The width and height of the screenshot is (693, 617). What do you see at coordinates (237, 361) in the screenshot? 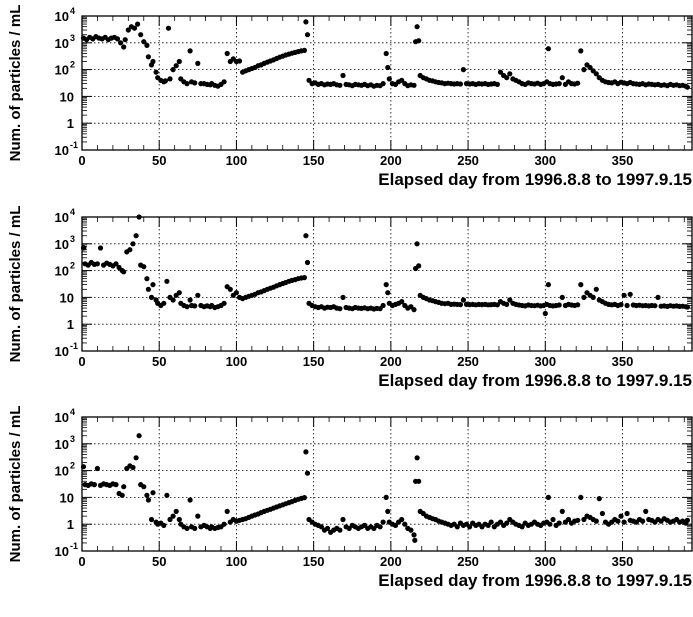
I see `x-tick-label: 100` at bounding box center [237, 361].